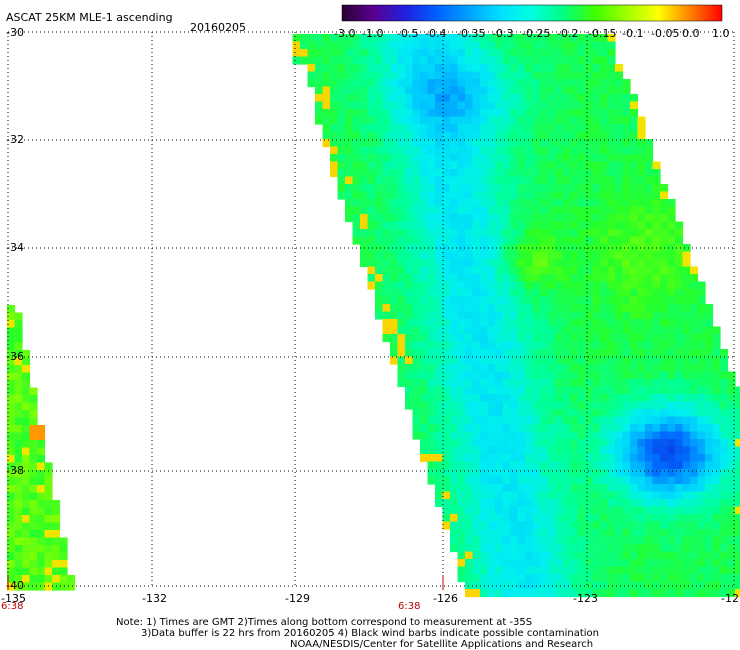  I want to click on lon-label: -12, so click(730, 598).